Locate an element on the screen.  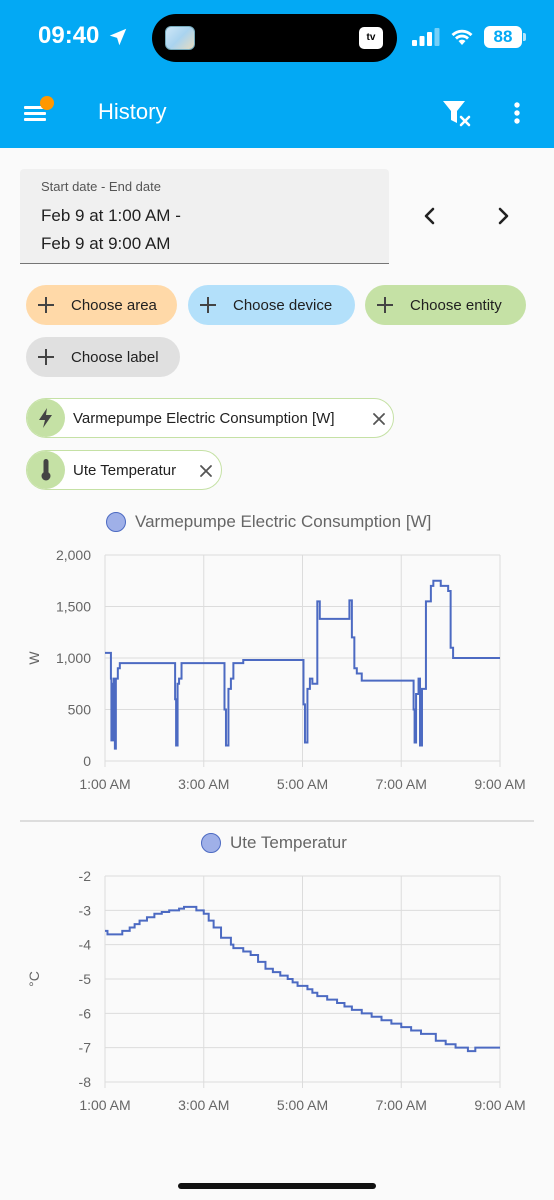
choose-entity-chip: Choose entity is located at coordinates (445, 305).